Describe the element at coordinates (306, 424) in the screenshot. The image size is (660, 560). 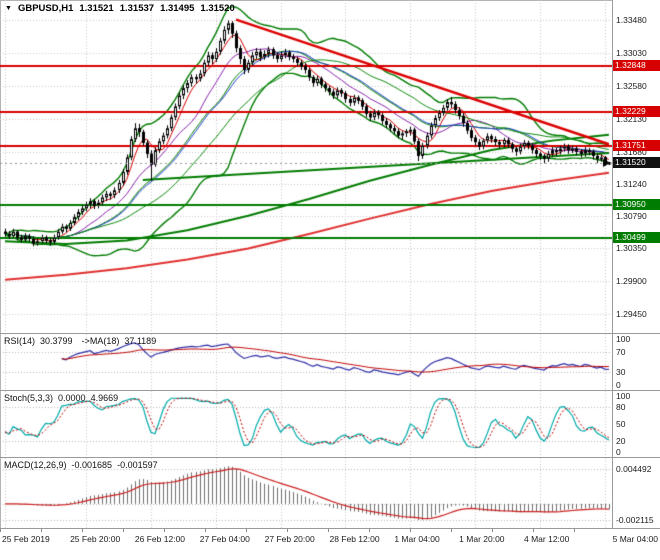
I see `stochastic-canvas` at that location.